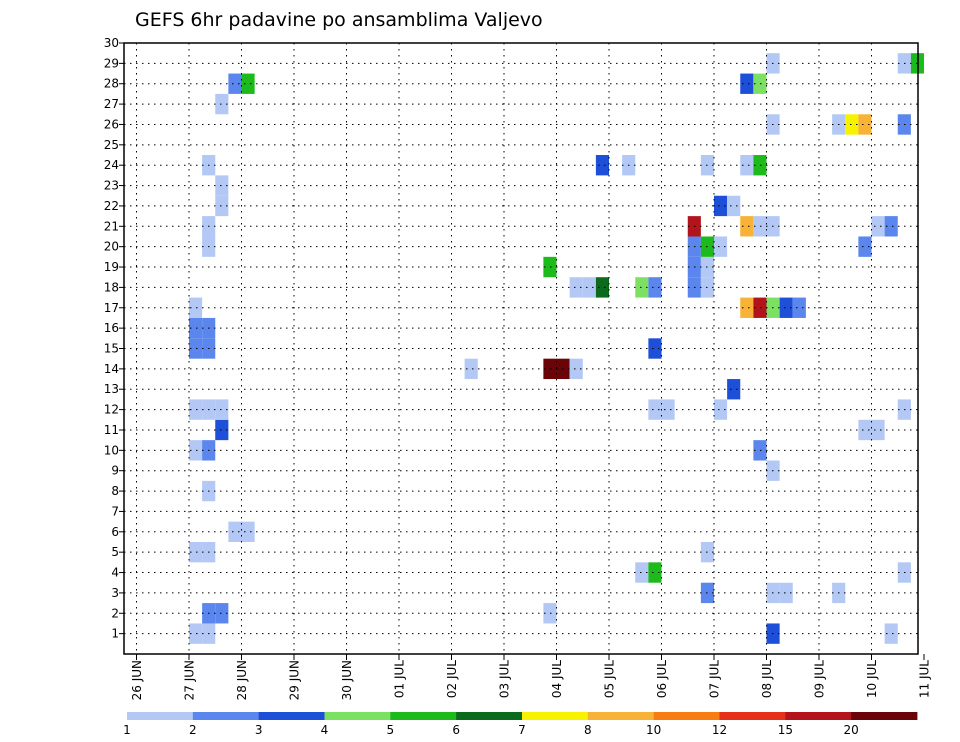  Describe the element at coordinates (111, 430) in the screenshot. I see `y-tick-label: 11` at that location.